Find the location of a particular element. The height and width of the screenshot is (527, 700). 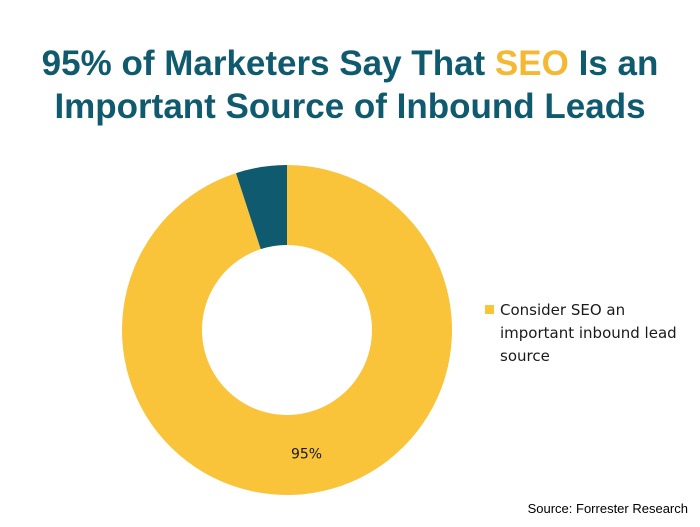

data-label-0: 95% is located at coordinates (306, 454).